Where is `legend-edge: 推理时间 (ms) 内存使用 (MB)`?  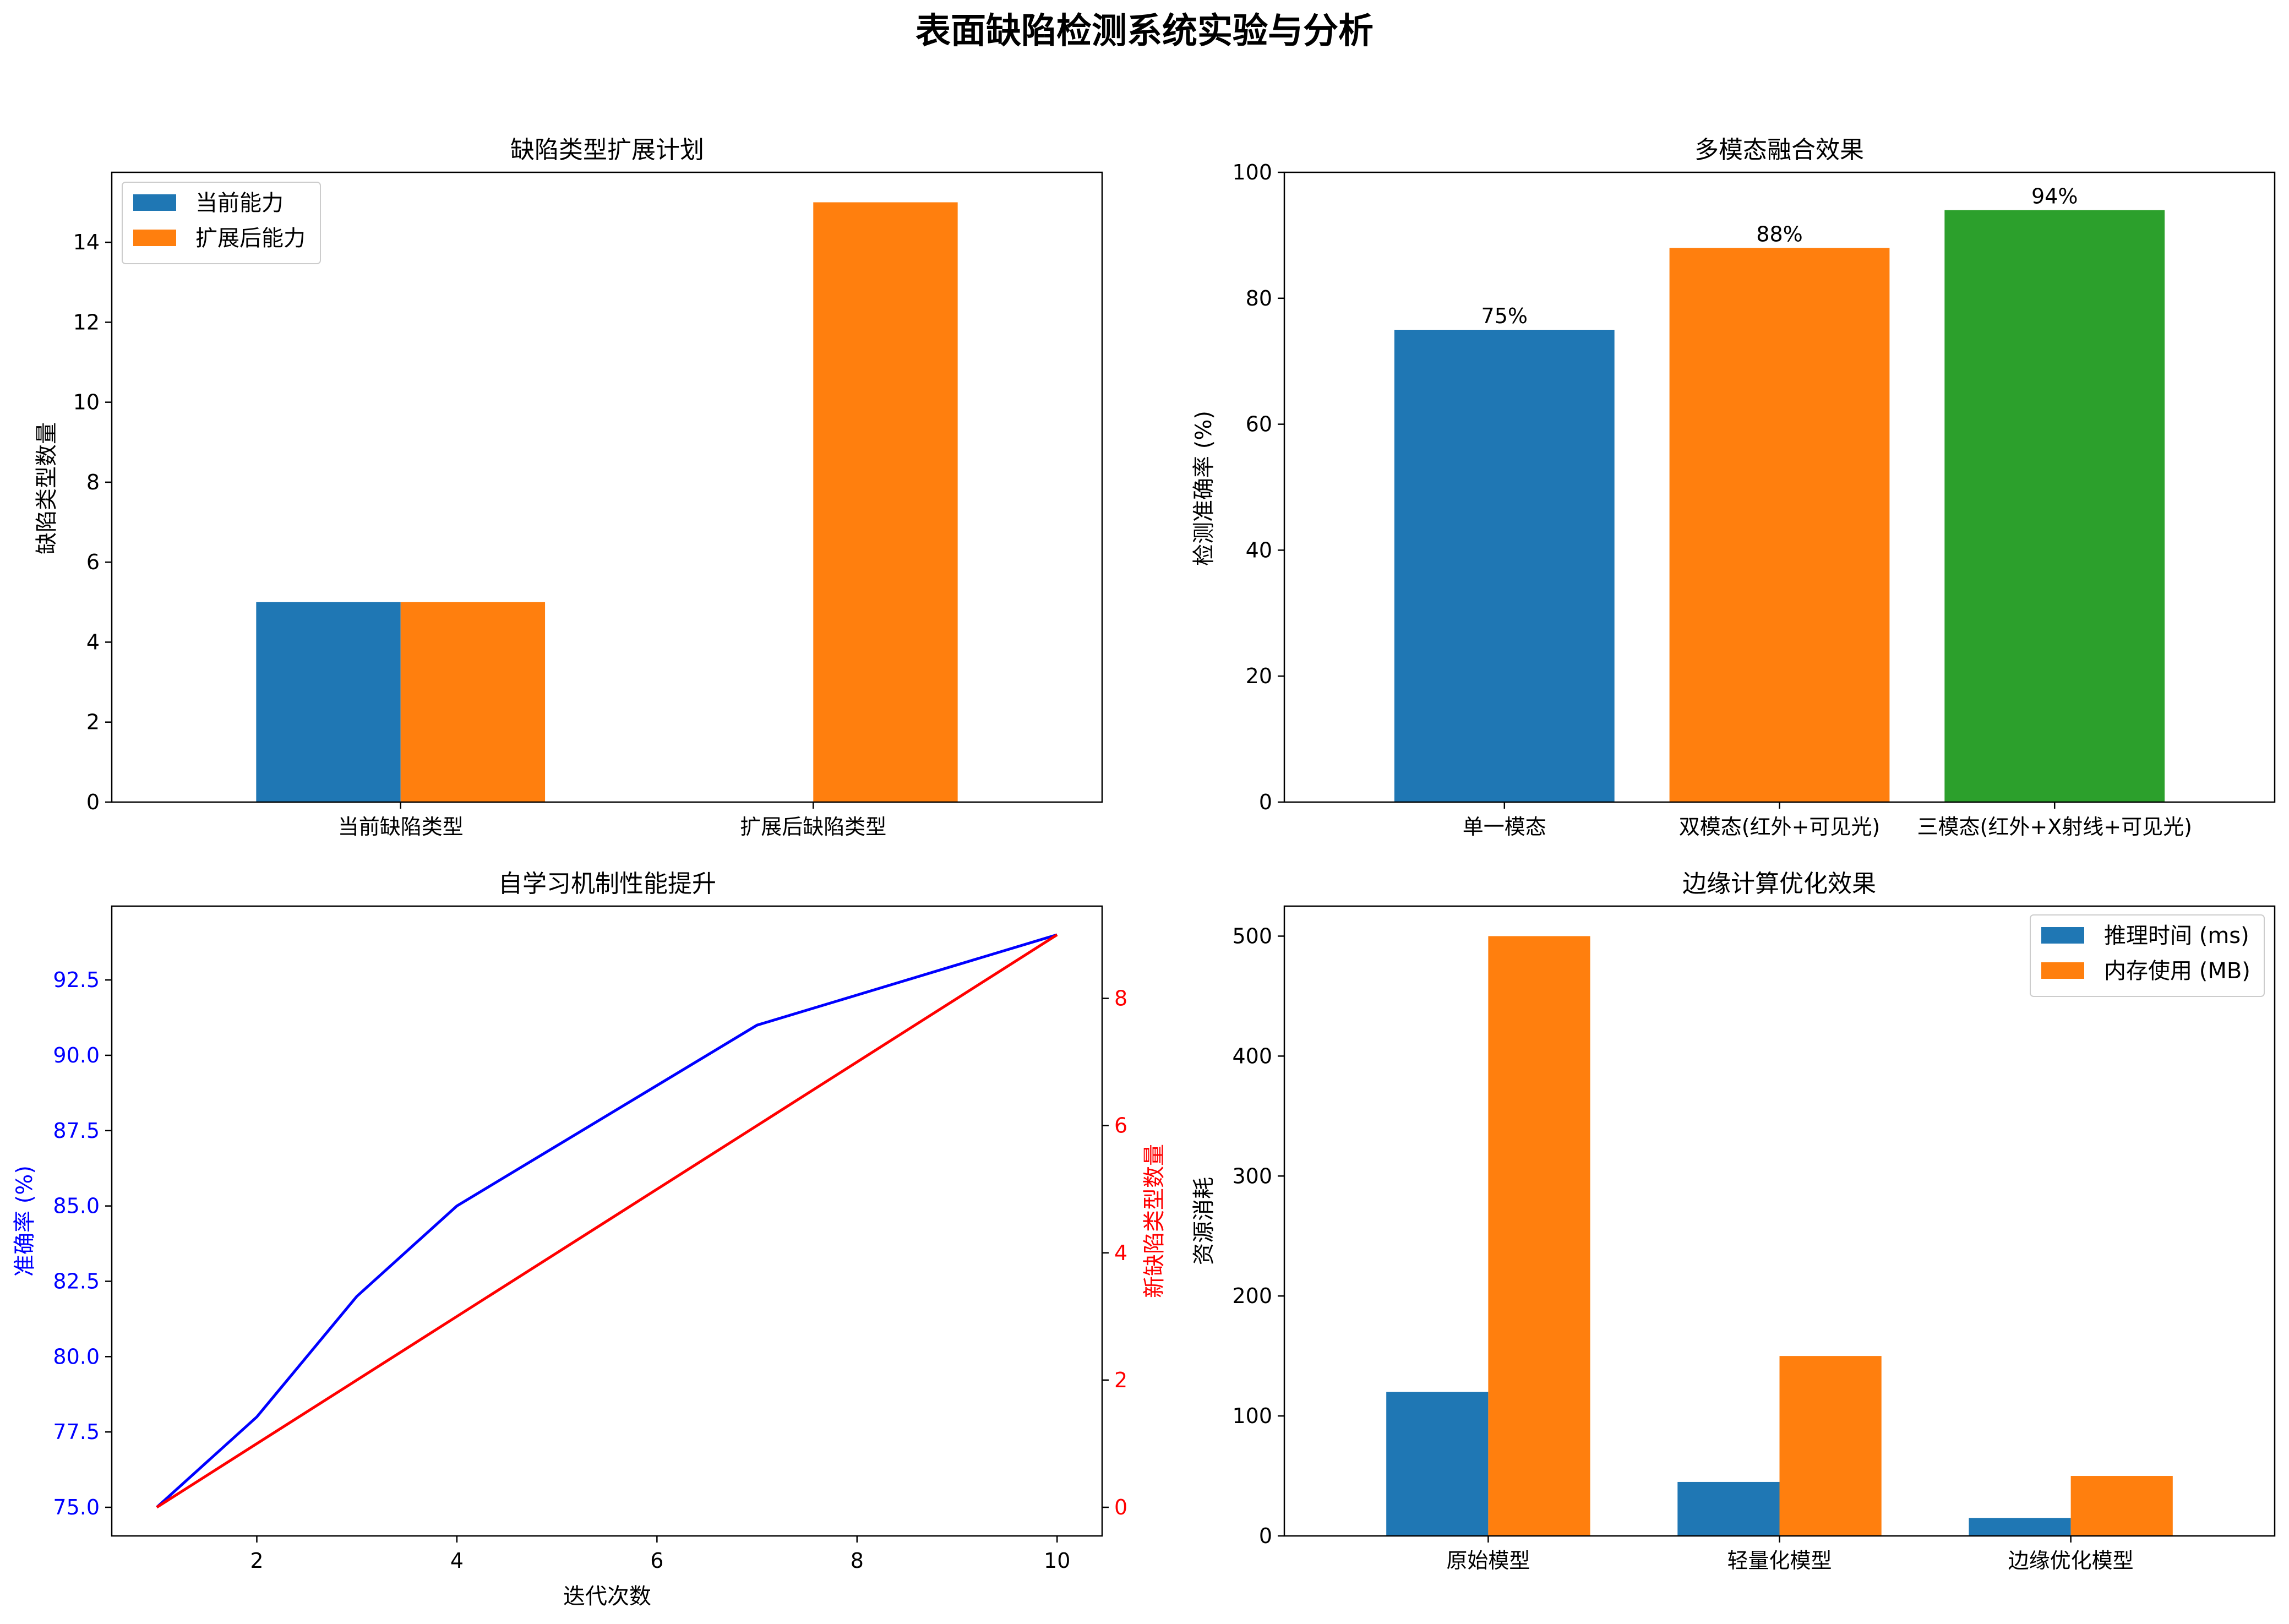
legend-edge: 推理时间 (ms) 内存使用 (MB) is located at coordinates (2147, 956).